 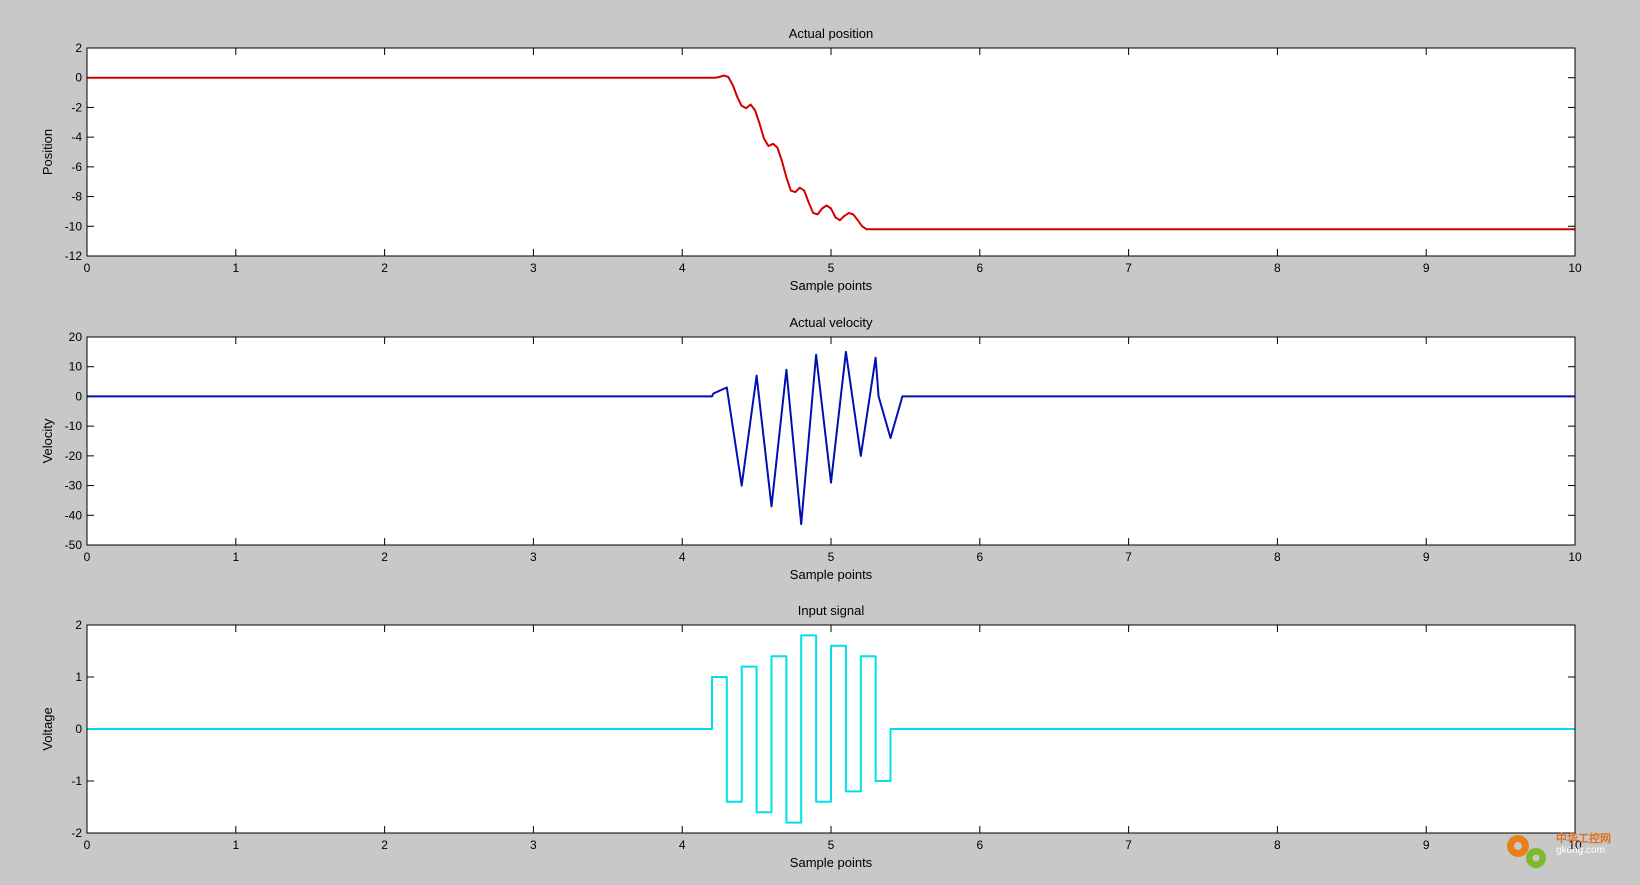 What do you see at coordinates (47, 728) in the screenshot?
I see `y-axis-label: Voltage` at bounding box center [47, 728].